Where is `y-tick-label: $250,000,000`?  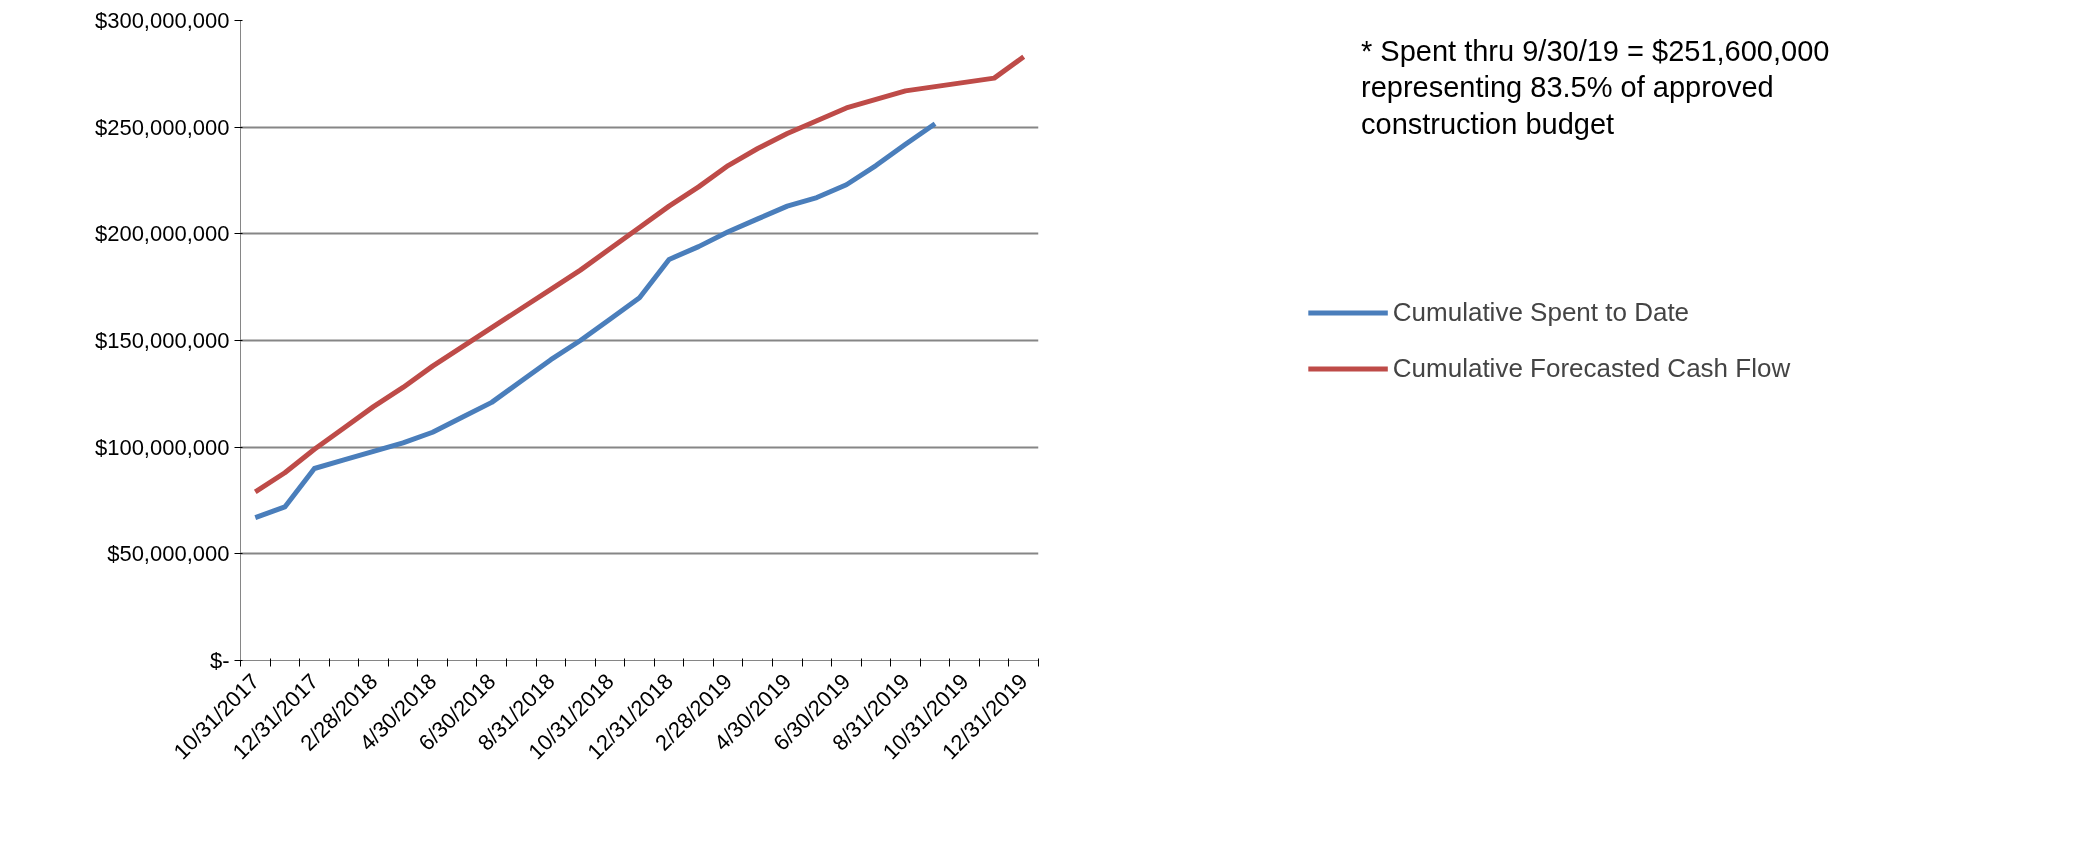 y-tick-label: $250,000,000 is located at coordinates (162, 127).